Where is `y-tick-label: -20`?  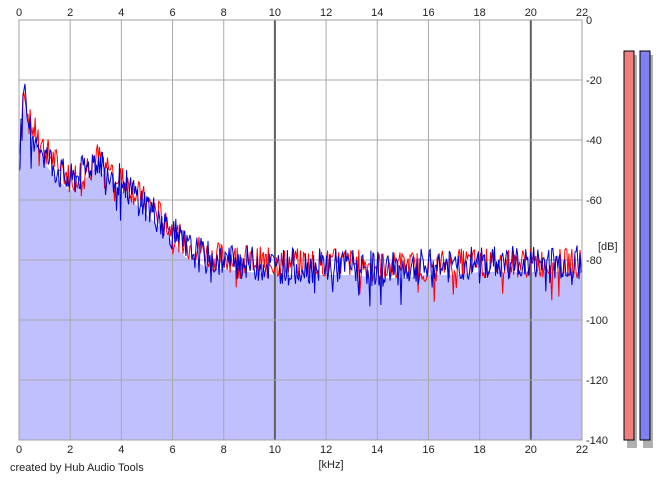
y-tick-label: -20 is located at coordinates (594, 81).